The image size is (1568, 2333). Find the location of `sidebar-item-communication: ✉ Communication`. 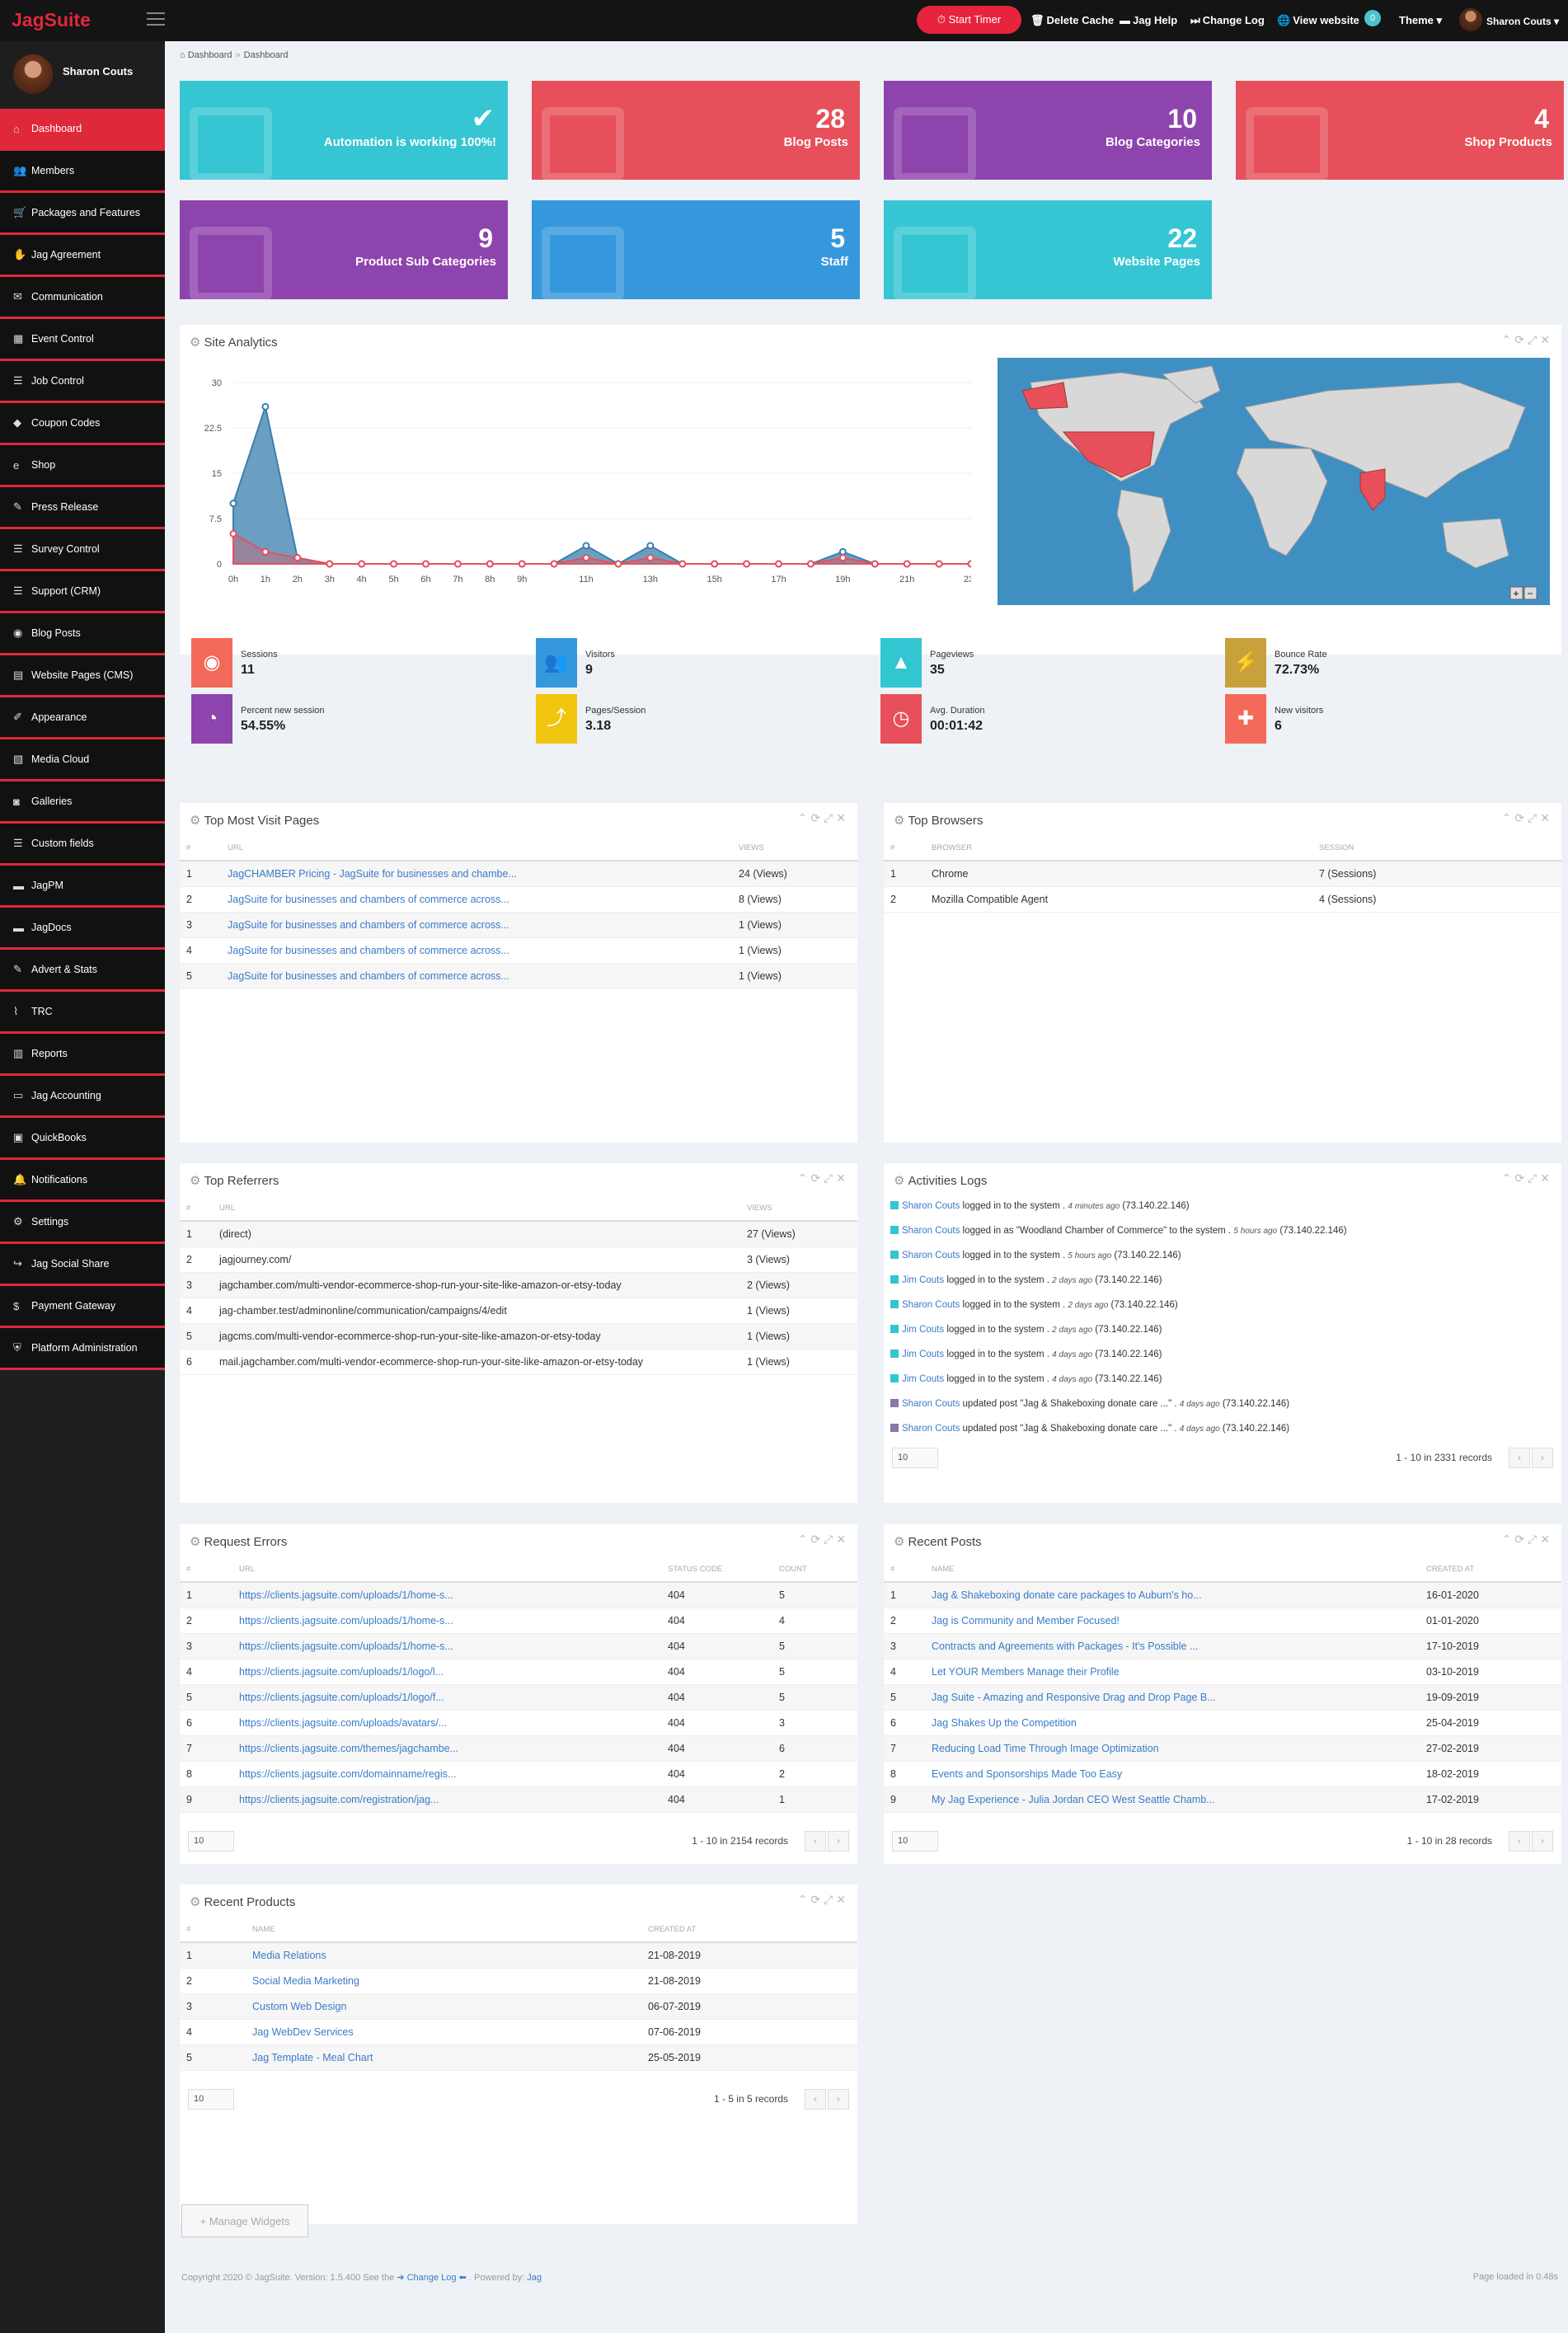

sidebar-item-communication: ✉ Communication is located at coordinates (82, 298).